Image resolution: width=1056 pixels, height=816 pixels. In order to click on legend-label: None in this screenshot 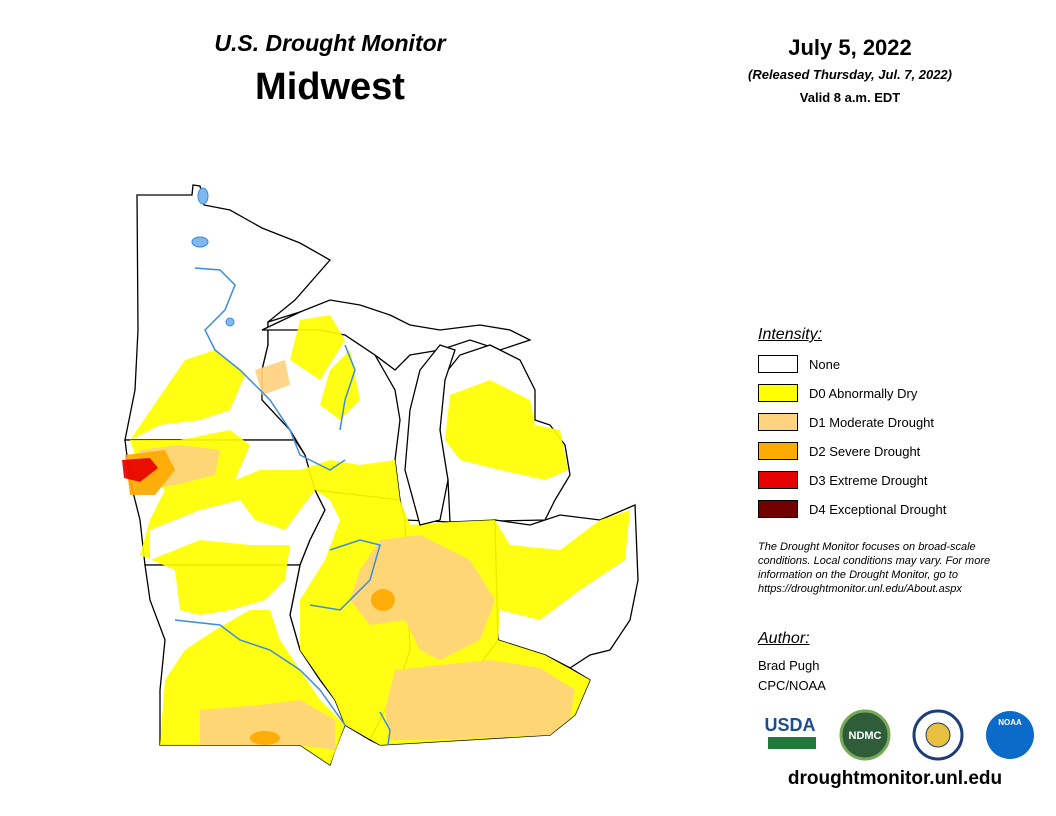, I will do `click(825, 364)`.